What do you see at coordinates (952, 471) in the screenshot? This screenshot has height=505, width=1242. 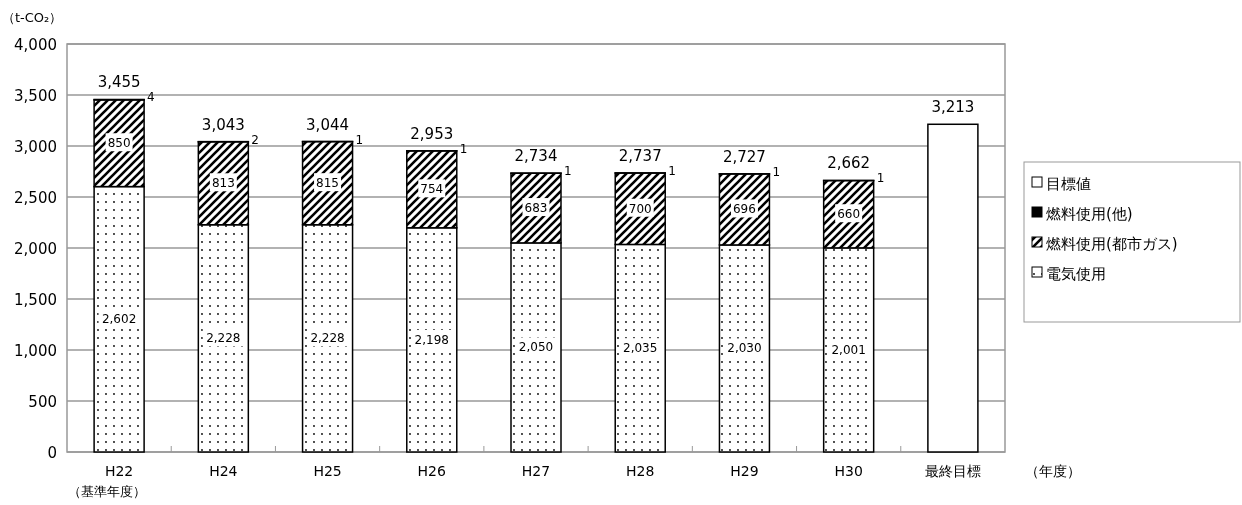 I see `x-tick-label: 最終目標` at bounding box center [952, 471].